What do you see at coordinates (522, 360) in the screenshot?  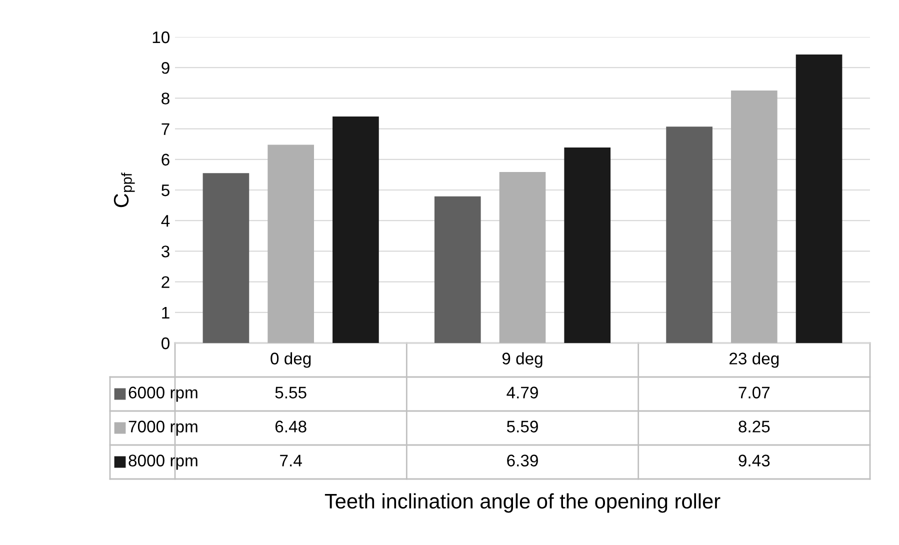 I see `x-tick-label: 9 deg` at bounding box center [522, 360].